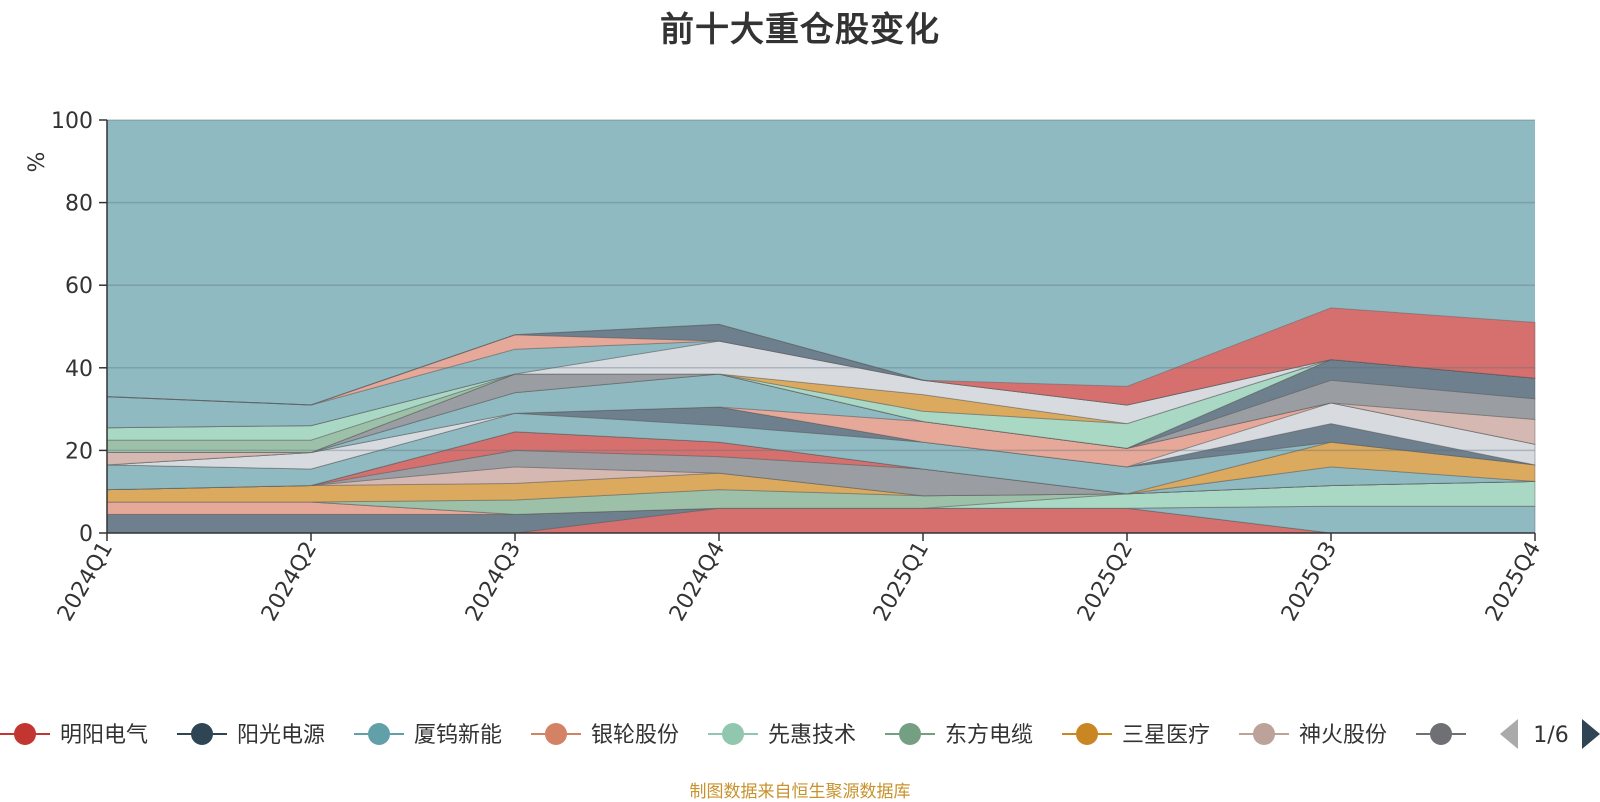  Describe the element at coordinates (37, 162) in the screenshot. I see `y-axis-unit-label: %` at that location.